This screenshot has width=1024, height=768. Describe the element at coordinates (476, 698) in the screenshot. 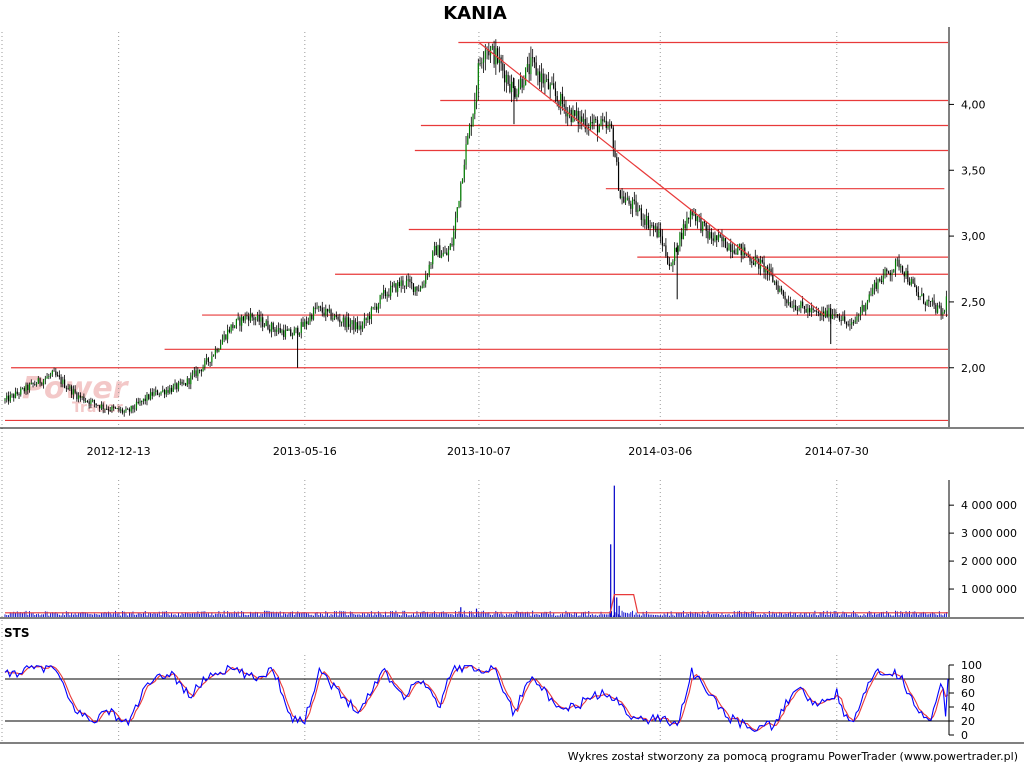

I see `sts-k-line` at that location.